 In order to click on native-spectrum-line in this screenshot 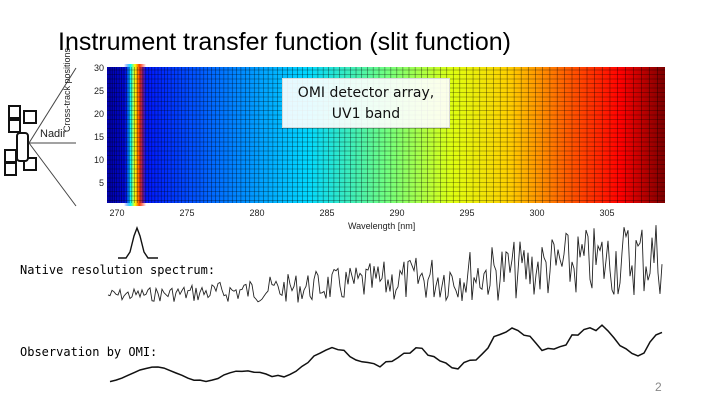, I will do `click(385, 264)`.